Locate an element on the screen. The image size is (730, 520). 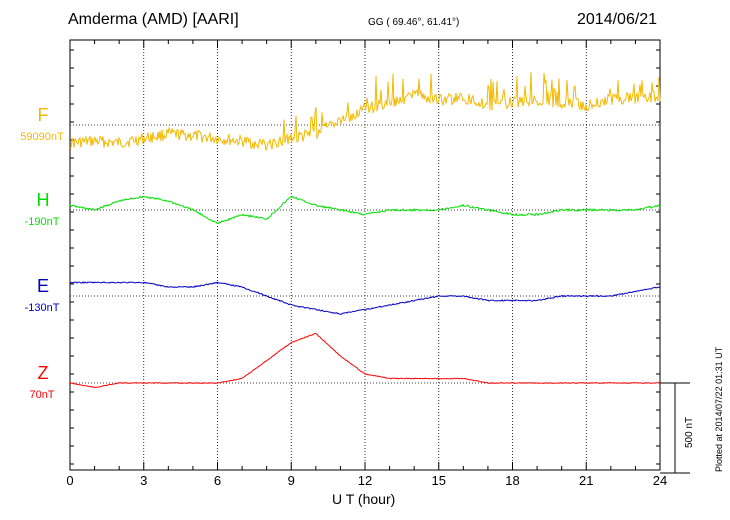
x-tick-label: 21 is located at coordinates (586, 480).